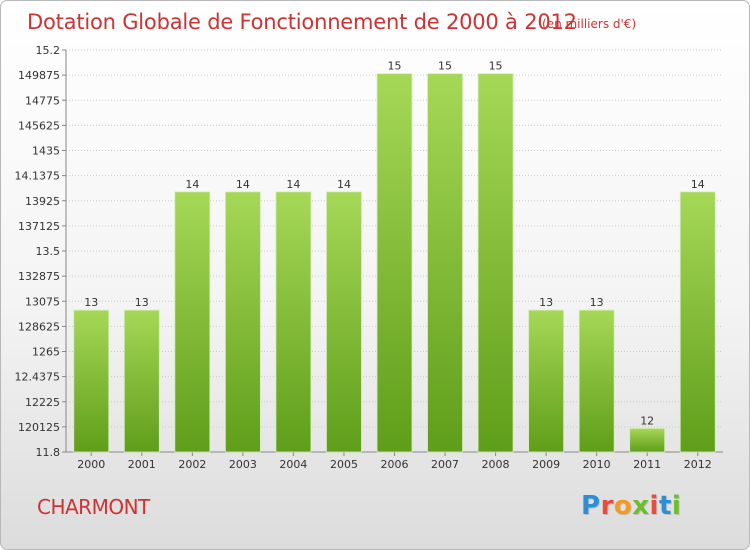  Describe the element at coordinates (48, 251) in the screenshot. I see `y-tick-label: 13.5` at that location.